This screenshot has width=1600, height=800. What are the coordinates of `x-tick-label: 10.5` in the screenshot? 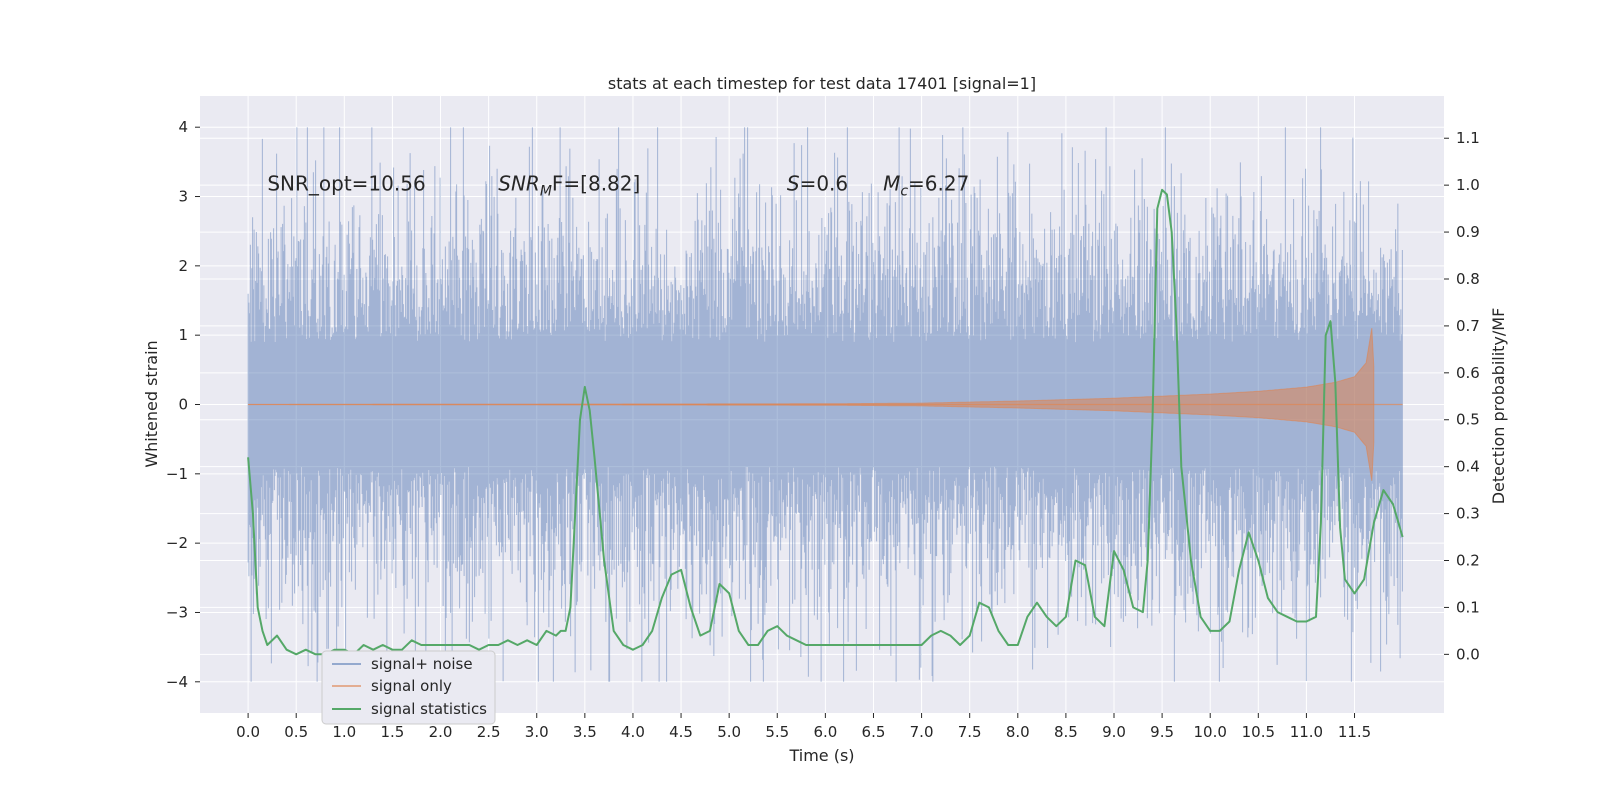 It's located at (1258, 732).